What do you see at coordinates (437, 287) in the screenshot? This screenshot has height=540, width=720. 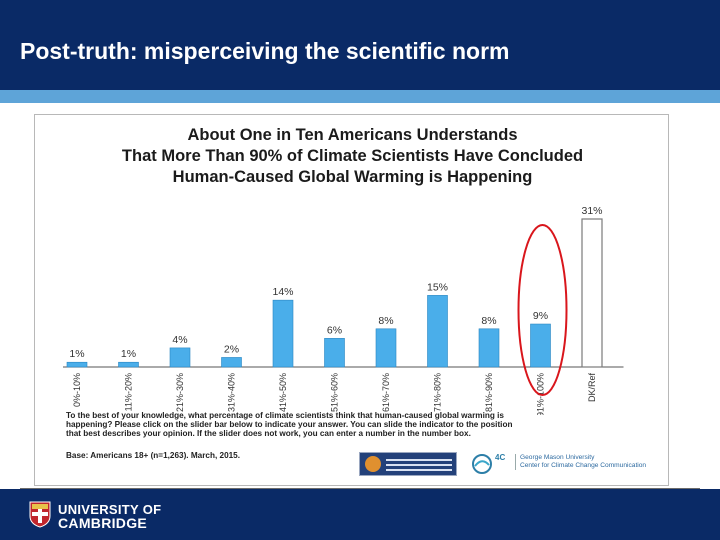 I see `value-label-71%-80%: 15%` at bounding box center [437, 287].